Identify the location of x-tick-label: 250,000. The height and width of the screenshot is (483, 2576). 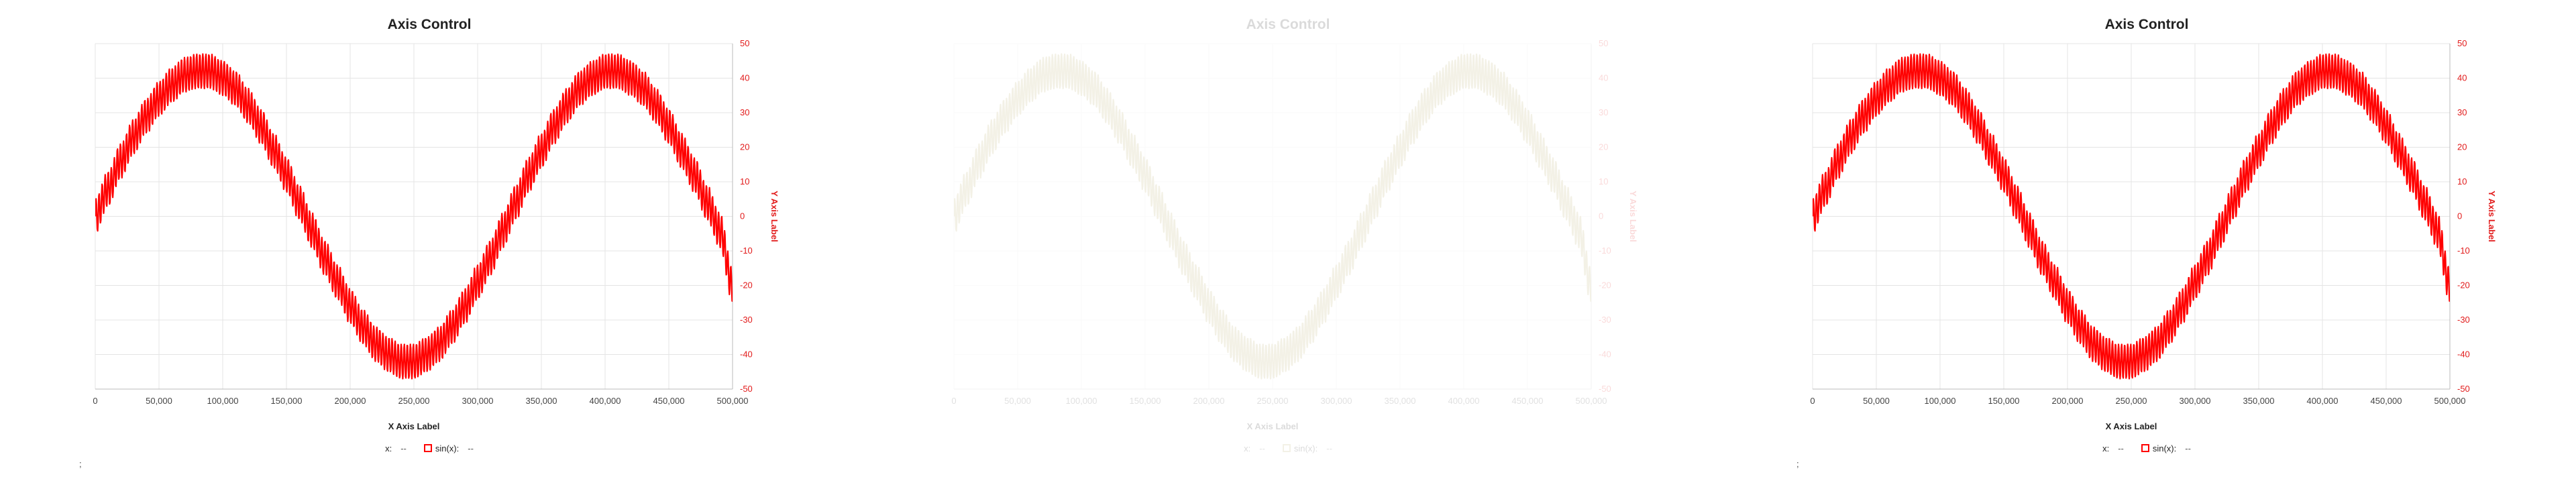
(414, 401).